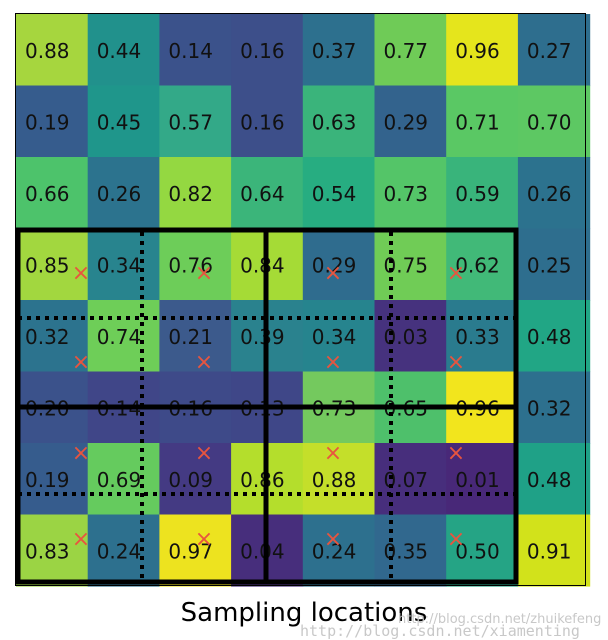  I want to click on grid-value: 0.63, so click(334, 122).